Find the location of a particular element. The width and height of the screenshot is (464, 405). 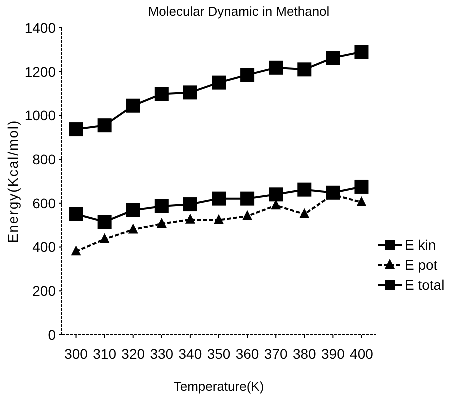

y-tick-label: 1400 is located at coordinates (40, 28).